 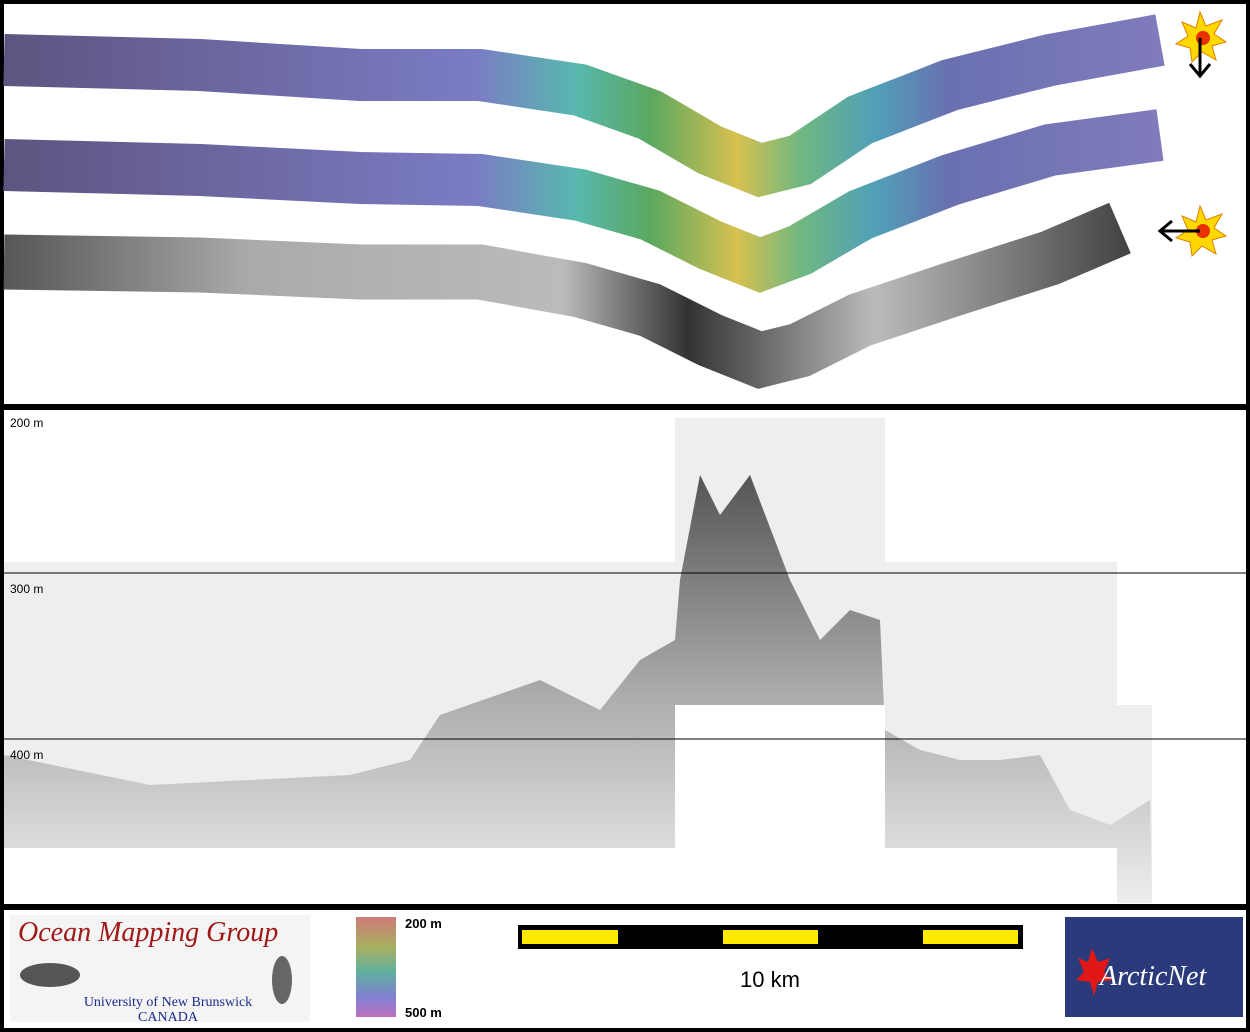 I want to click on logo-country: CANADA, so click(x=168, y=1017).